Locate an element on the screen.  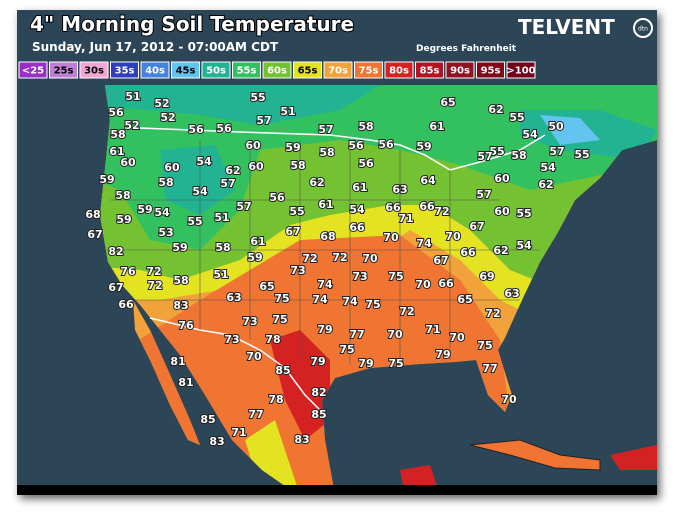
legend-label: 40s is located at coordinates (155, 71).